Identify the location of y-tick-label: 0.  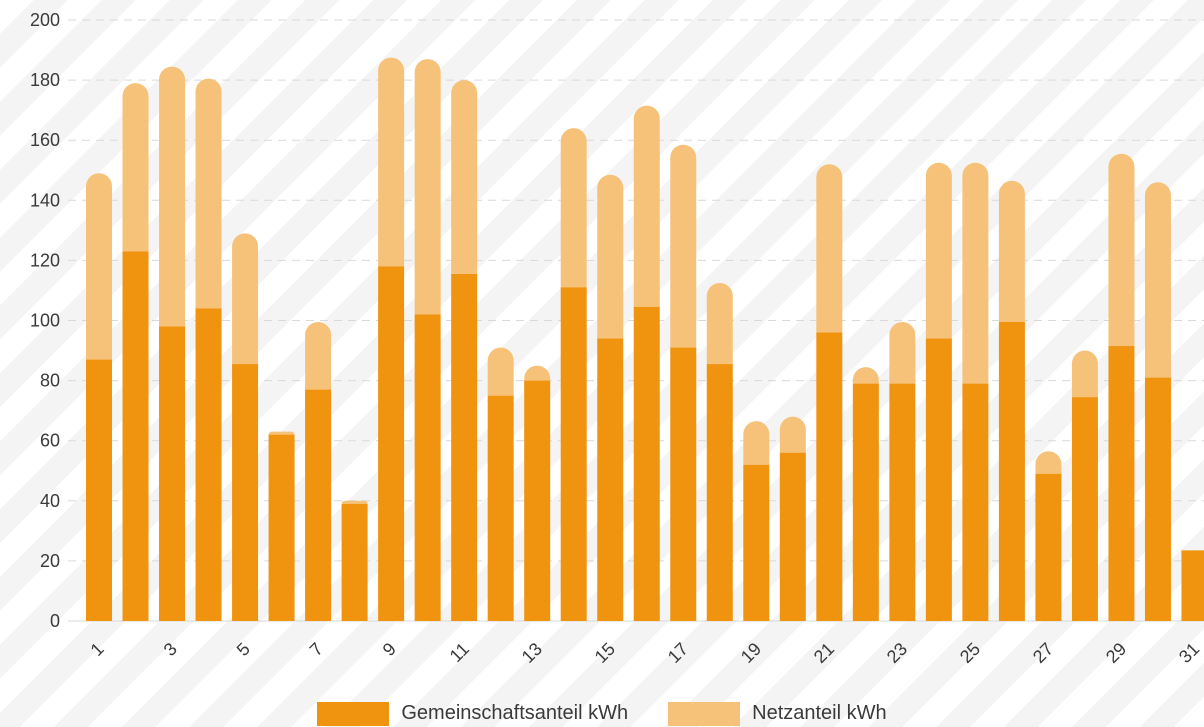
(55, 621).